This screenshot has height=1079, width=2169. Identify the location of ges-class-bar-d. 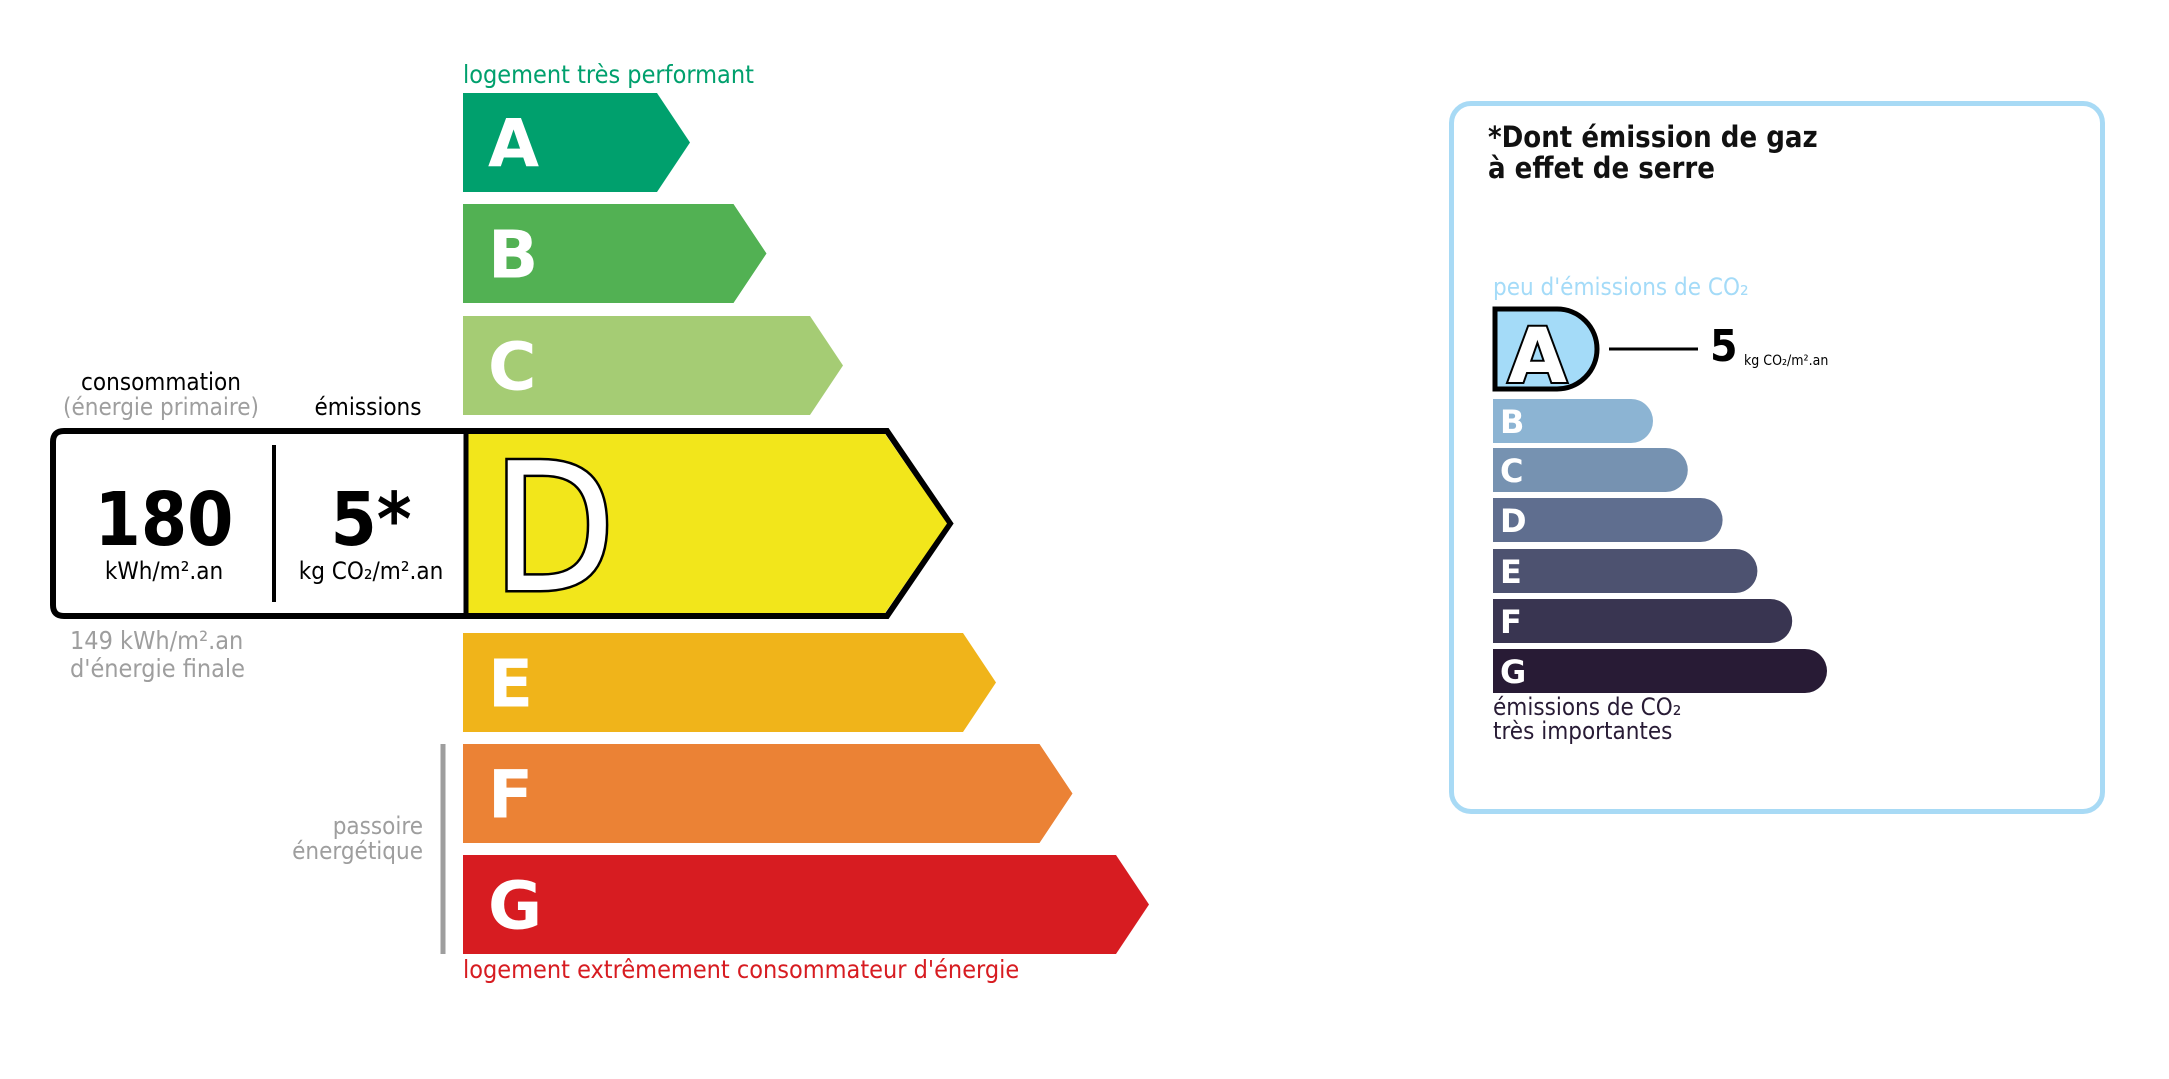
(1608, 520).